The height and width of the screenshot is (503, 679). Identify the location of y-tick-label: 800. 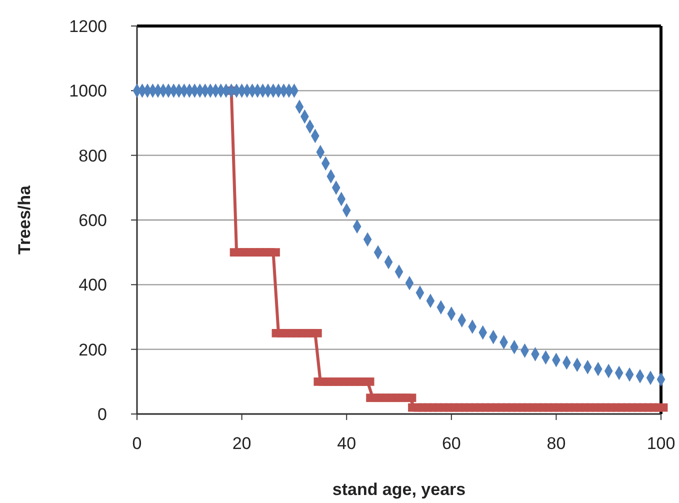
(92, 156).